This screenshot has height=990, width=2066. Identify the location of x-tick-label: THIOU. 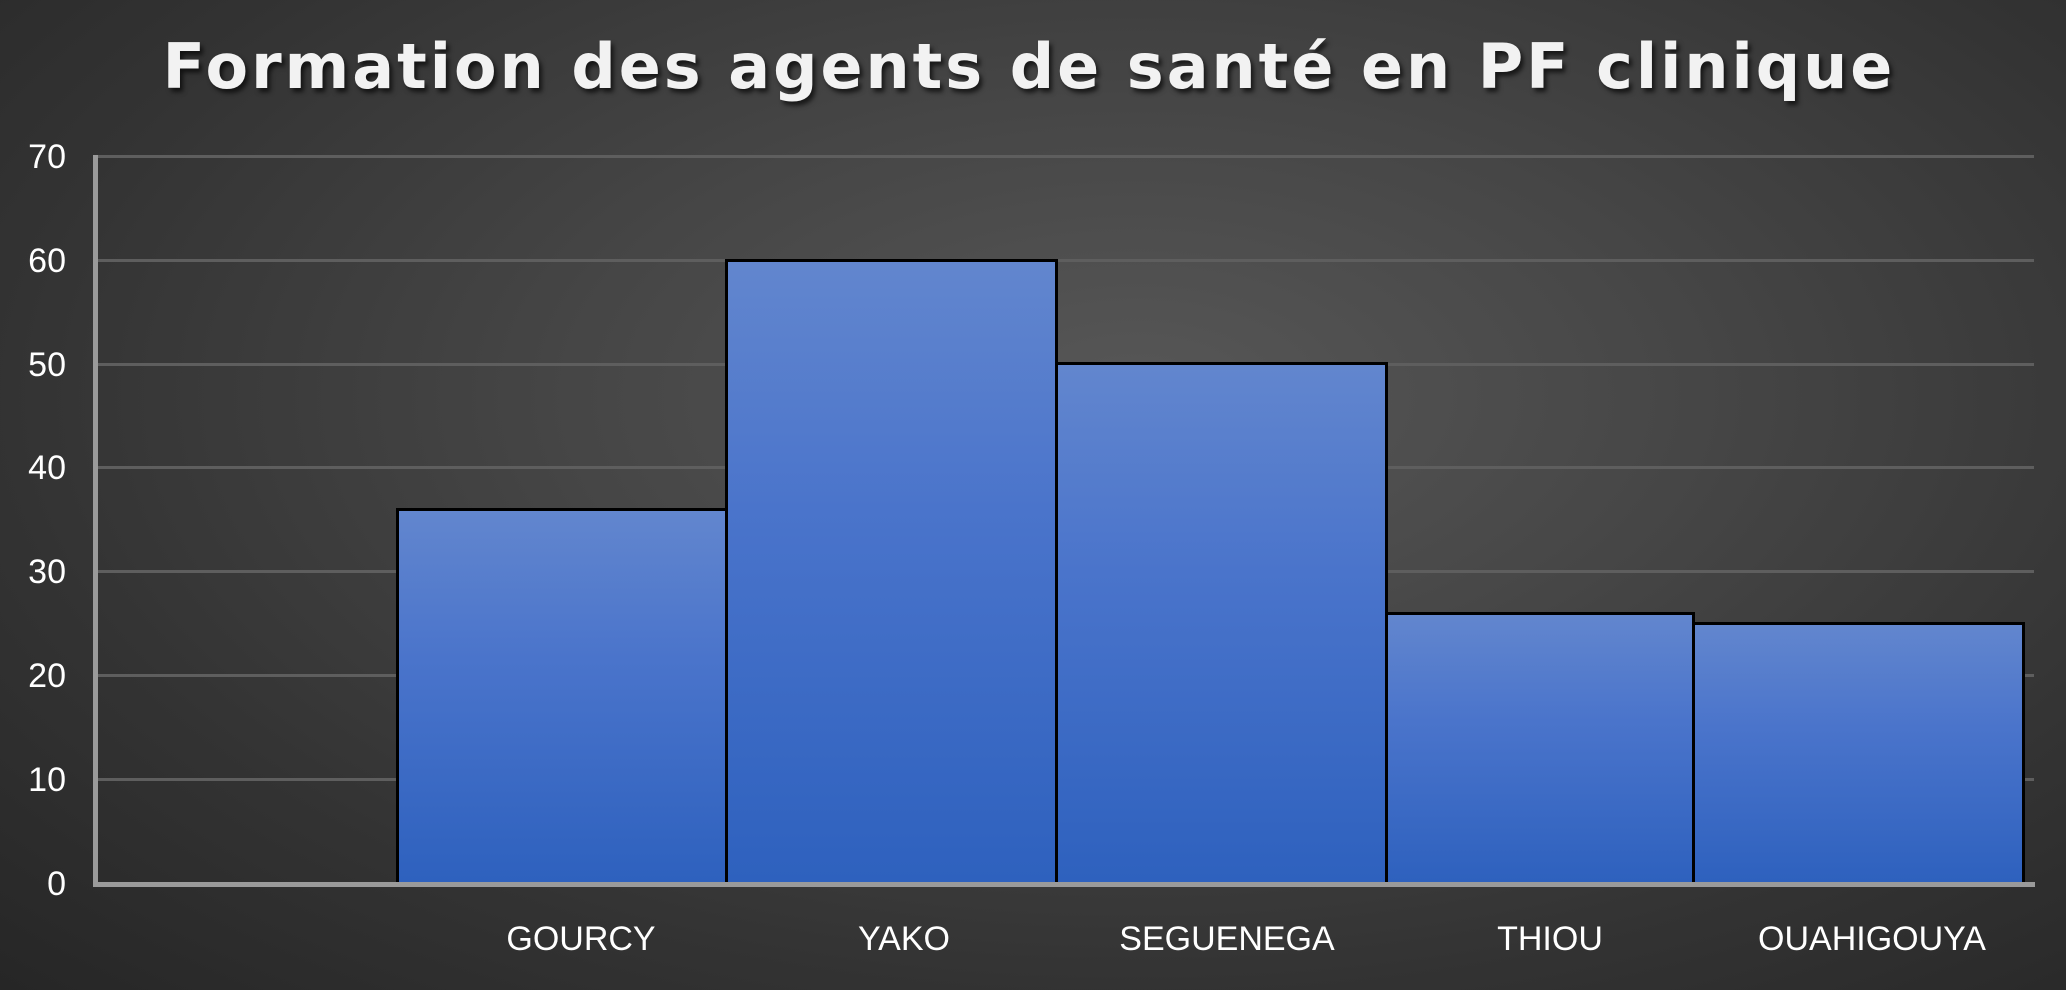
(1550, 939).